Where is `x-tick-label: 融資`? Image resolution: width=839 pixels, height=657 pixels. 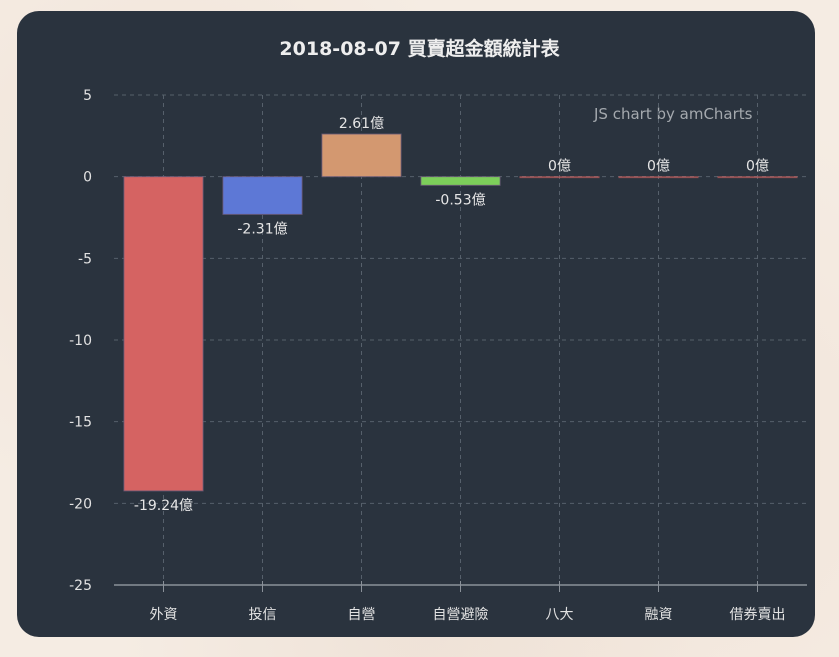 x-tick-label: 融資 is located at coordinates (659, 615).